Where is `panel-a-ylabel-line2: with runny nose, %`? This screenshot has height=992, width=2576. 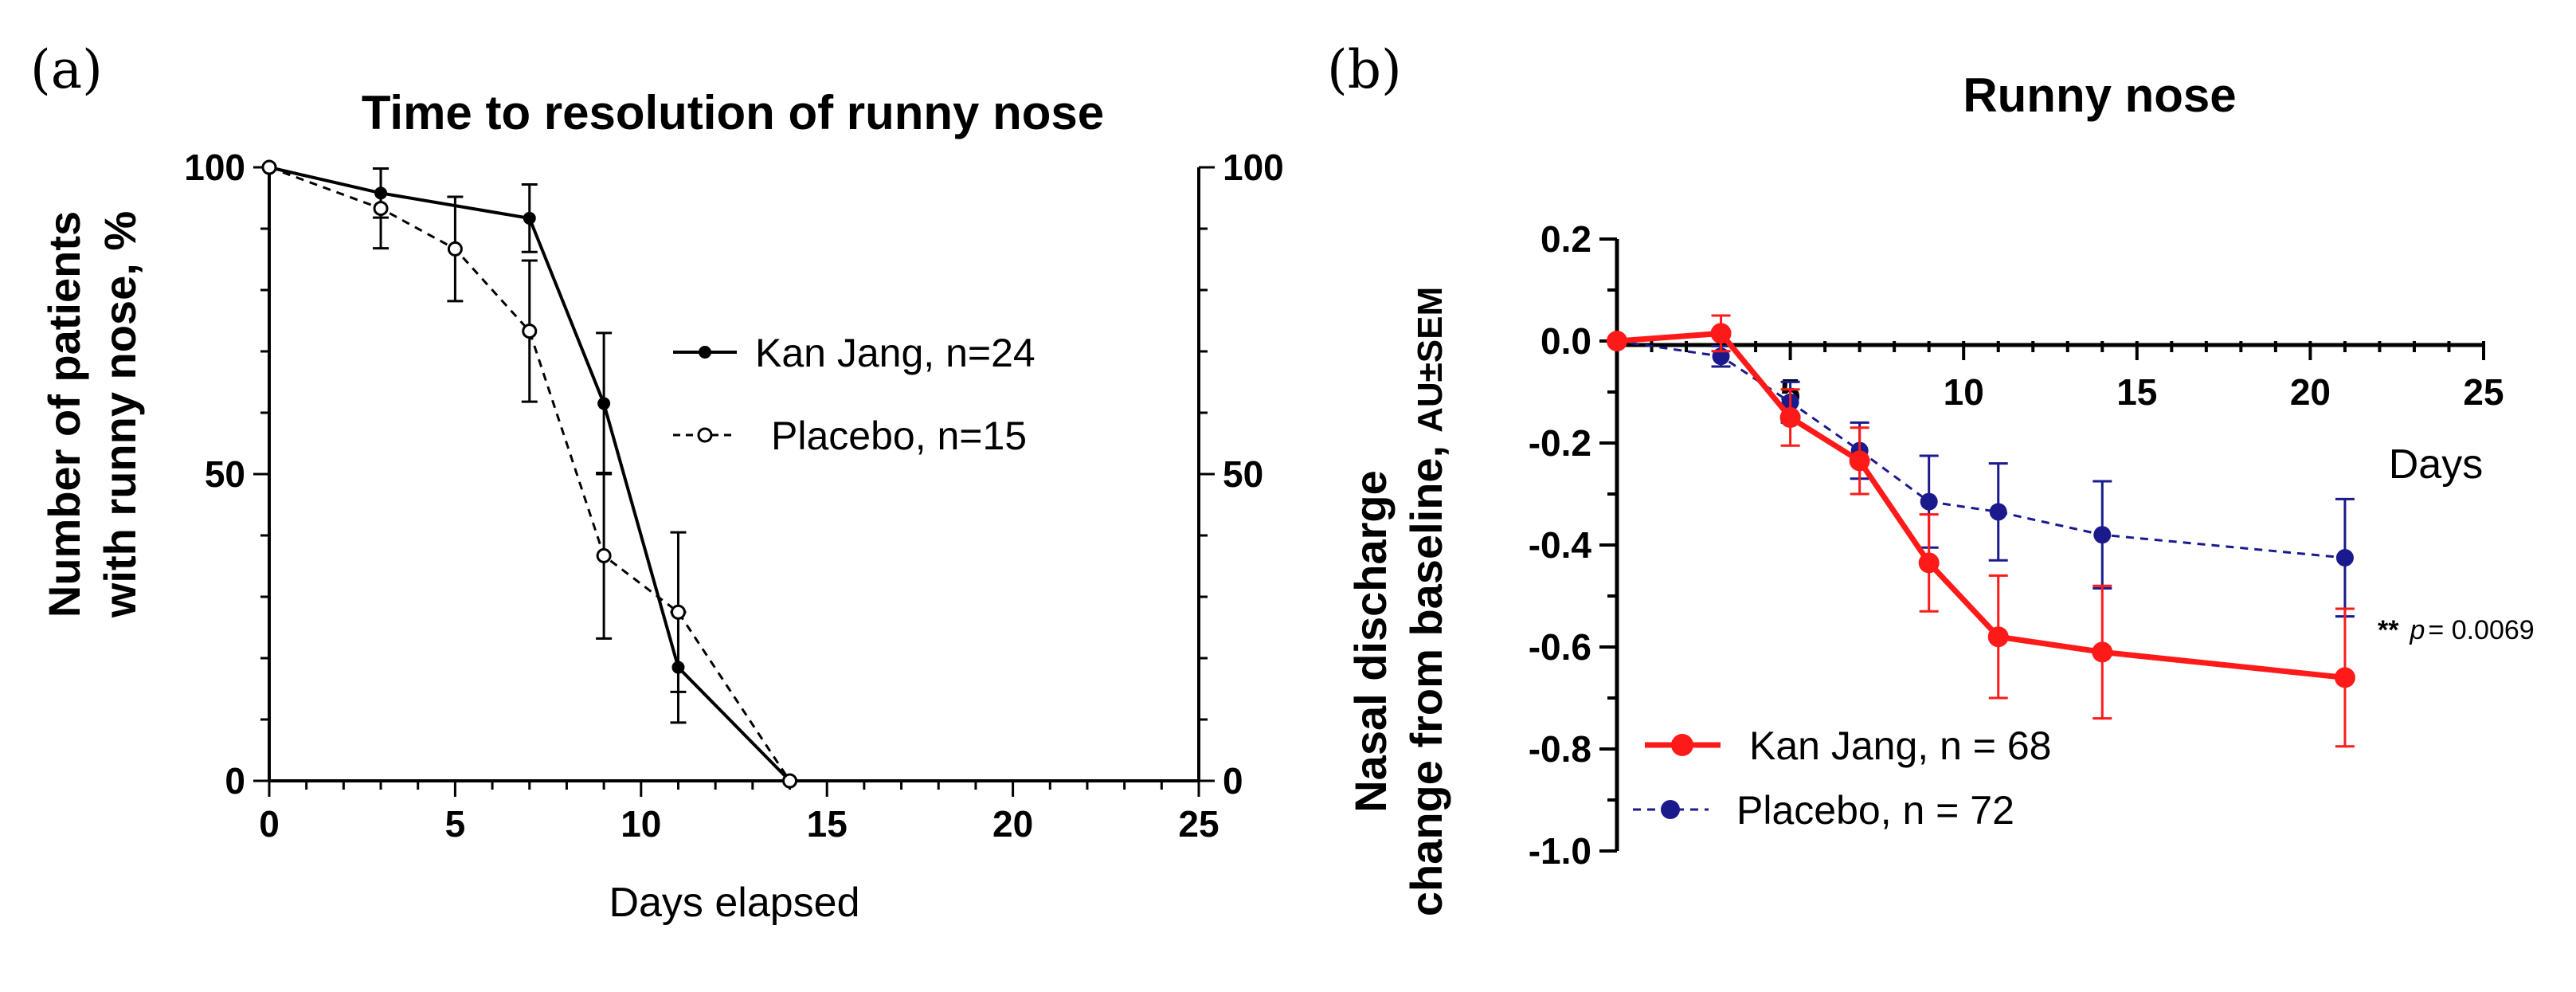 panel-a-ylabel-line2: with runny nose, % is located at coordinates (120, 414).